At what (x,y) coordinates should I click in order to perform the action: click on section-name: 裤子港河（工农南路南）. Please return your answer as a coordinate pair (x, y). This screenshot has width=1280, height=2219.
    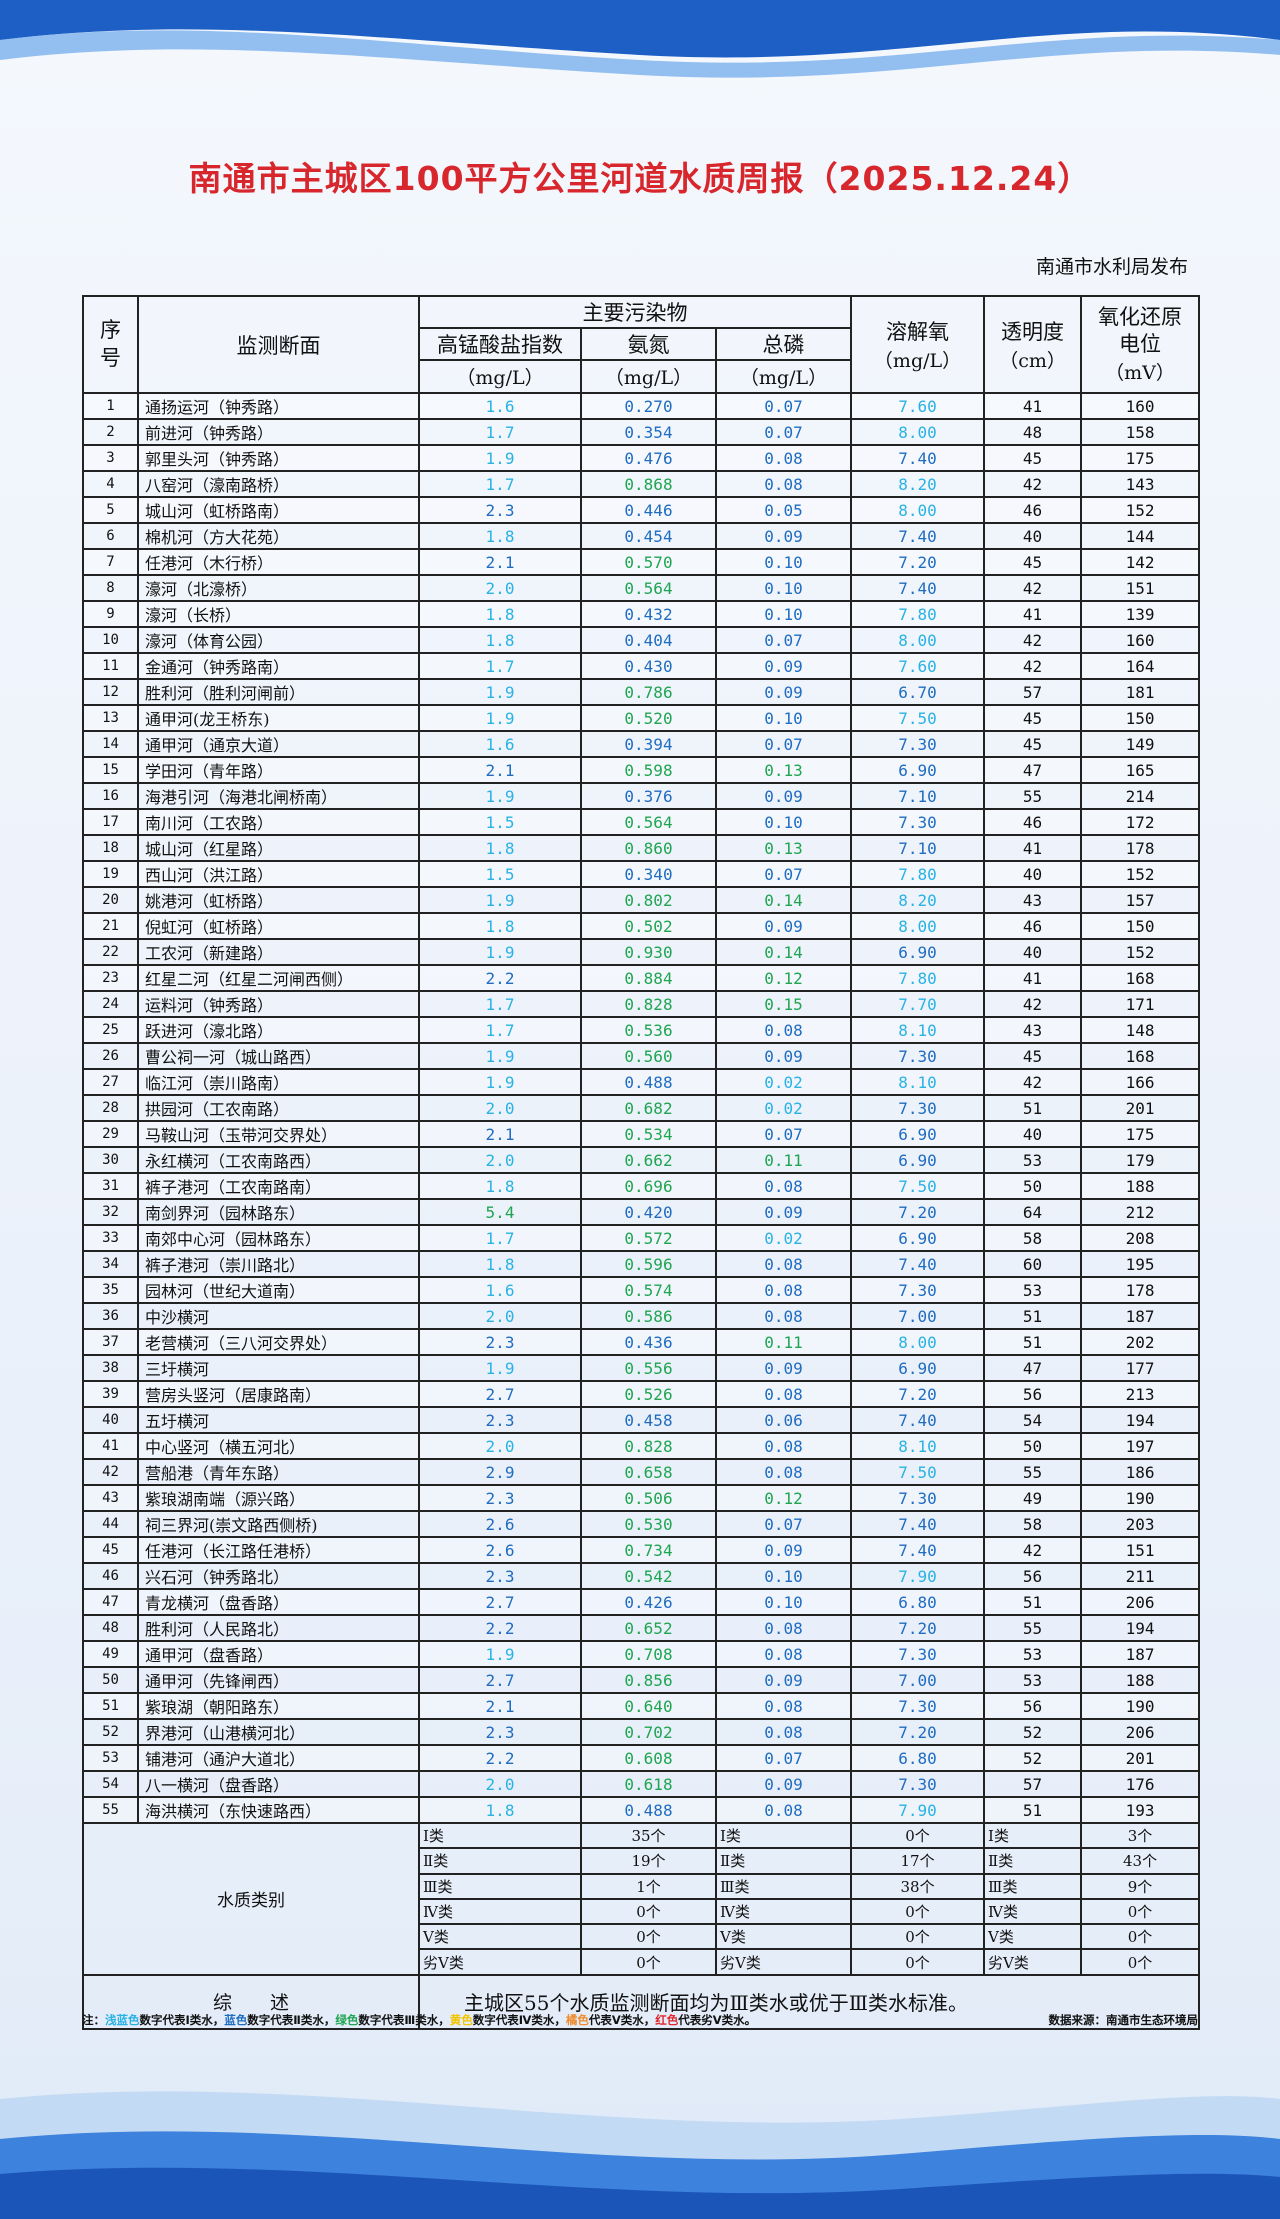
    Looking at the image, I should click on (278, 1186).